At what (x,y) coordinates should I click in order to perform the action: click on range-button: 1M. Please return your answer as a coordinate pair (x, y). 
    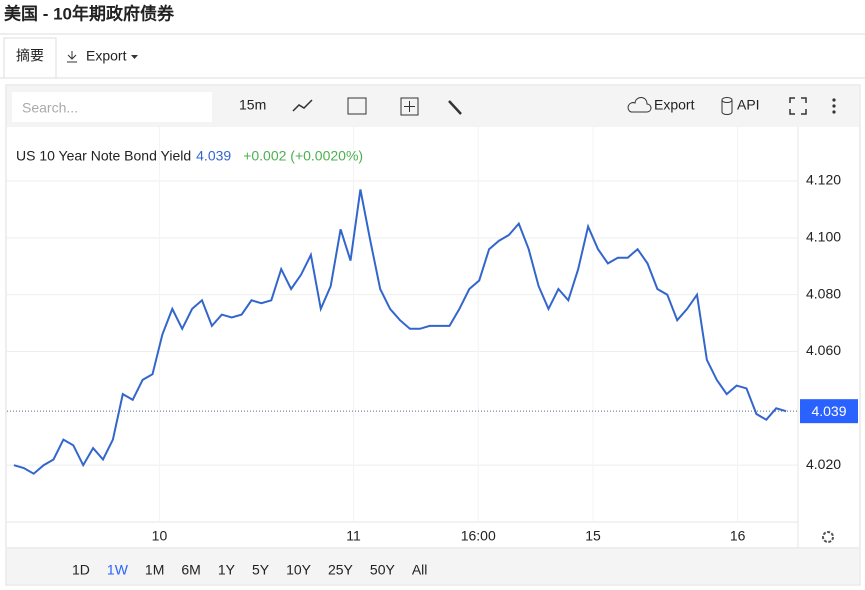
    Looking at the image, I should click on (154, 570).